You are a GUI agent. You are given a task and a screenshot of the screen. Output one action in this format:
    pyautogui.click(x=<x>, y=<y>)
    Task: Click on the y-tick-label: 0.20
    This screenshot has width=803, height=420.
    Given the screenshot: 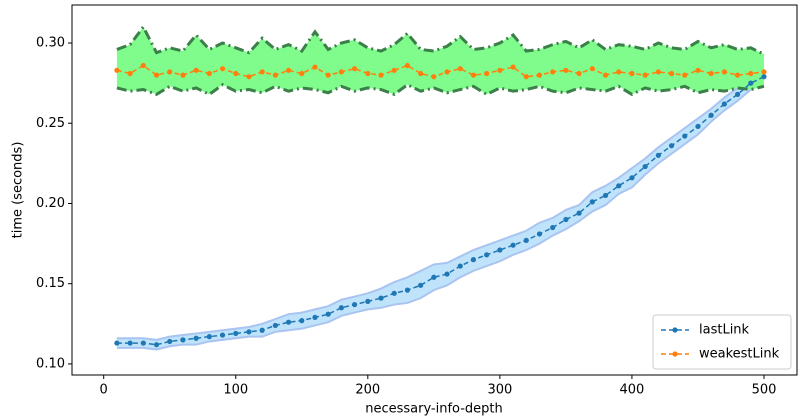 What is the action you would take?
    pyautogui.click(x=50, y=203)
    